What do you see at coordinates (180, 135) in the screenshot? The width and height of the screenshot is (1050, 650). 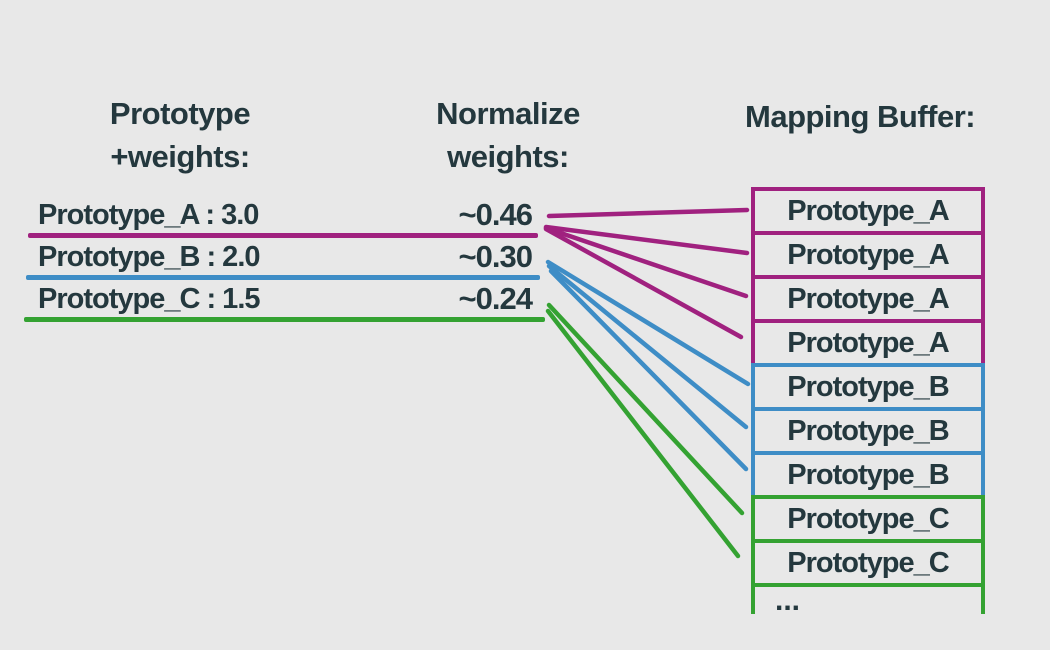 I see `prototype-weights-header: Prototype +weights:` at bounding box center [180, 135].